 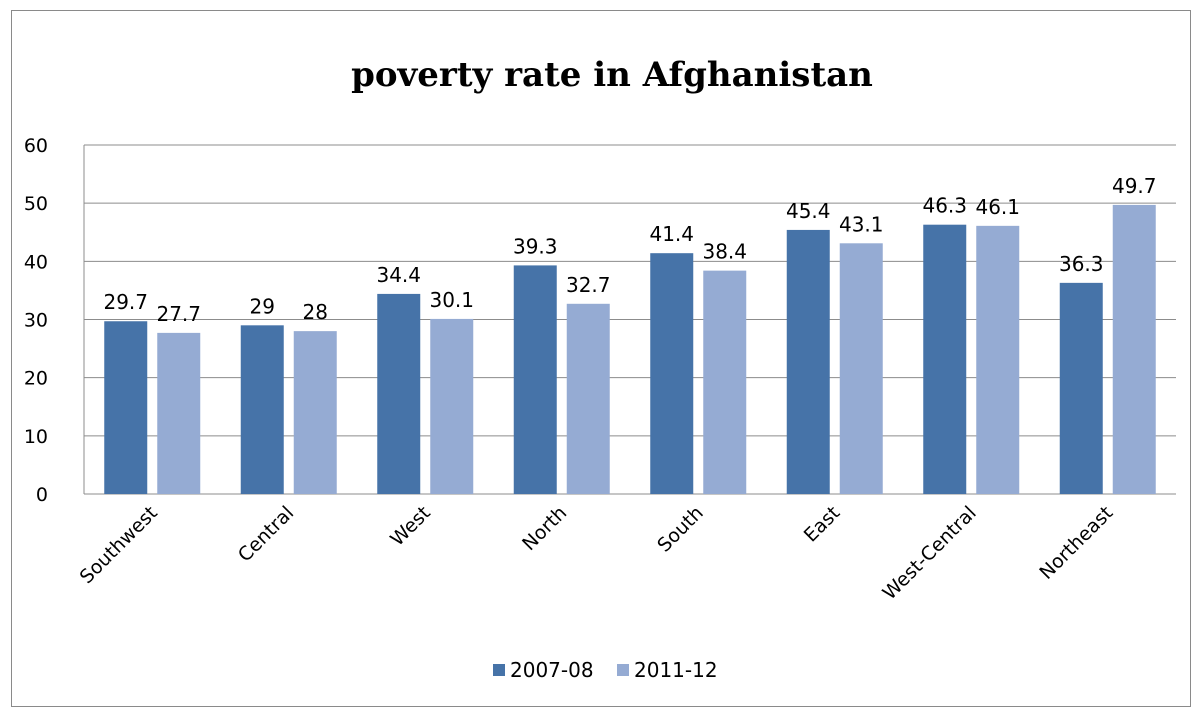 I want to click on x-tick-label: North, so click(x=544, y=528).